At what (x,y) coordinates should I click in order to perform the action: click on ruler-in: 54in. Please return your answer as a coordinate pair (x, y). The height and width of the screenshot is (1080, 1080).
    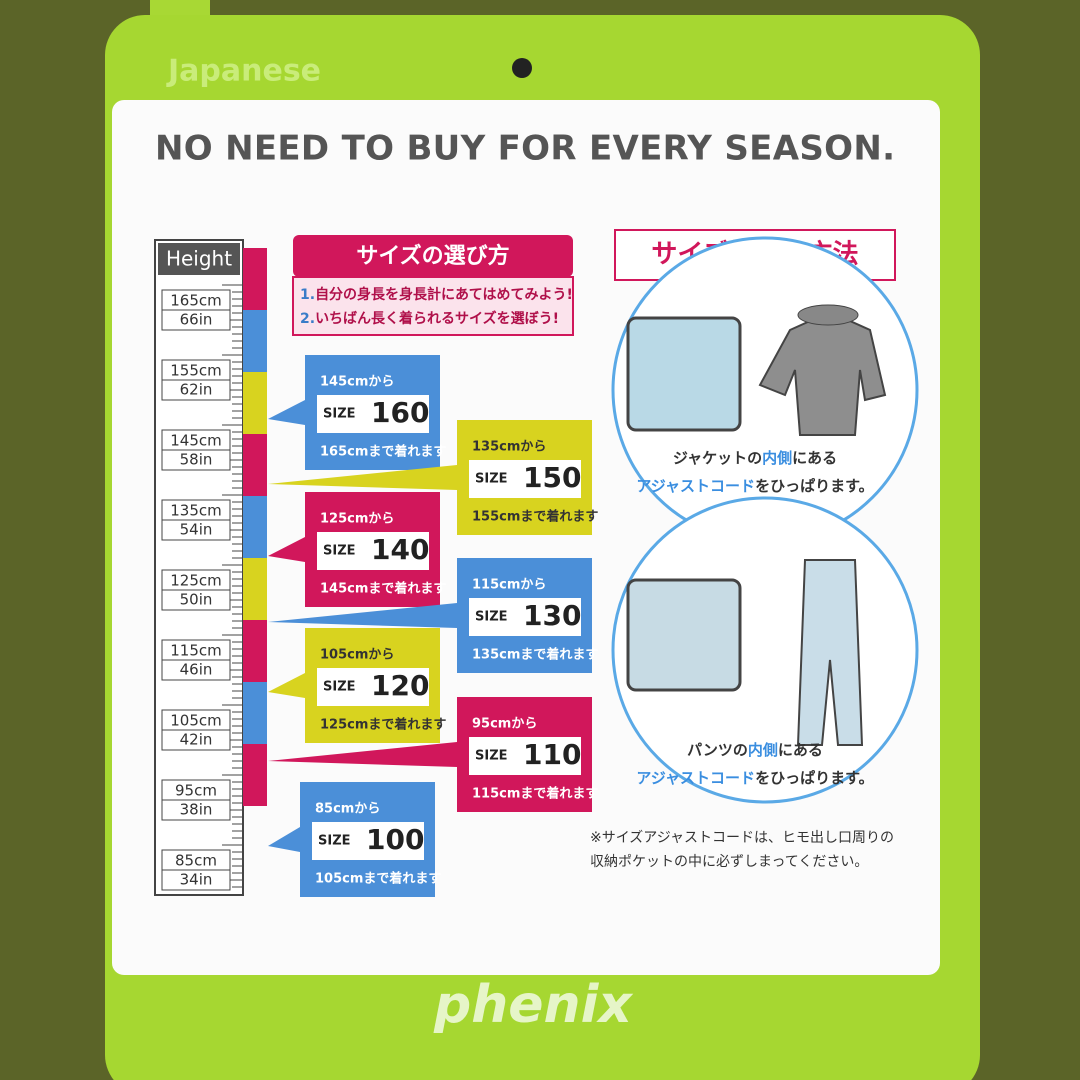
    Looking at the image, I should click on (196, 530).